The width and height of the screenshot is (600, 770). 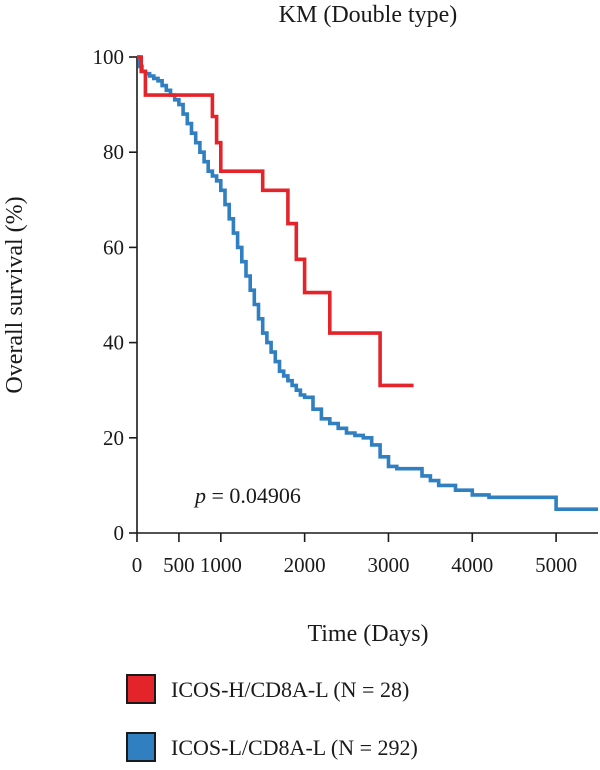 I want to click on legend-label: ICOS-L/CD8A-L (N = 292), so click(x=294, y=747).